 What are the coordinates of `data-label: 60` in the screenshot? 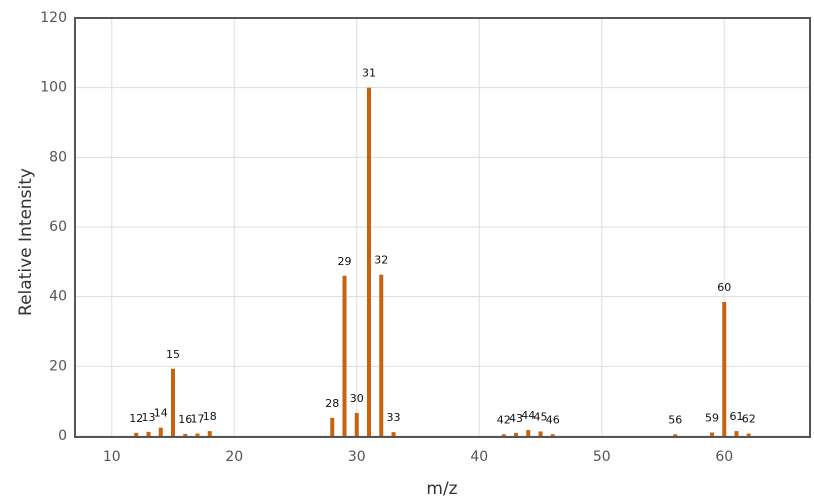 It's located at (724, 287).